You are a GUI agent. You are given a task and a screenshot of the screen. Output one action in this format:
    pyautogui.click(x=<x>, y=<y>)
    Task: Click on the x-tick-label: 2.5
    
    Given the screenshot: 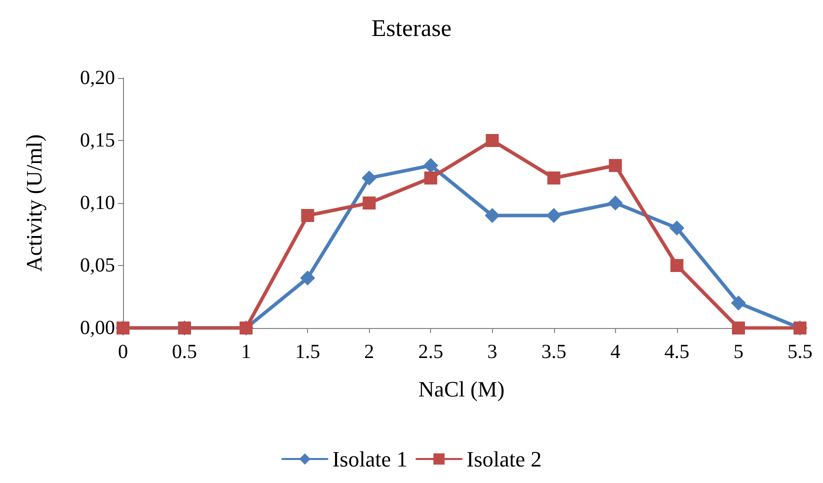 What is the action you would take?
    pyautogui.click(x=431, y=352)
    